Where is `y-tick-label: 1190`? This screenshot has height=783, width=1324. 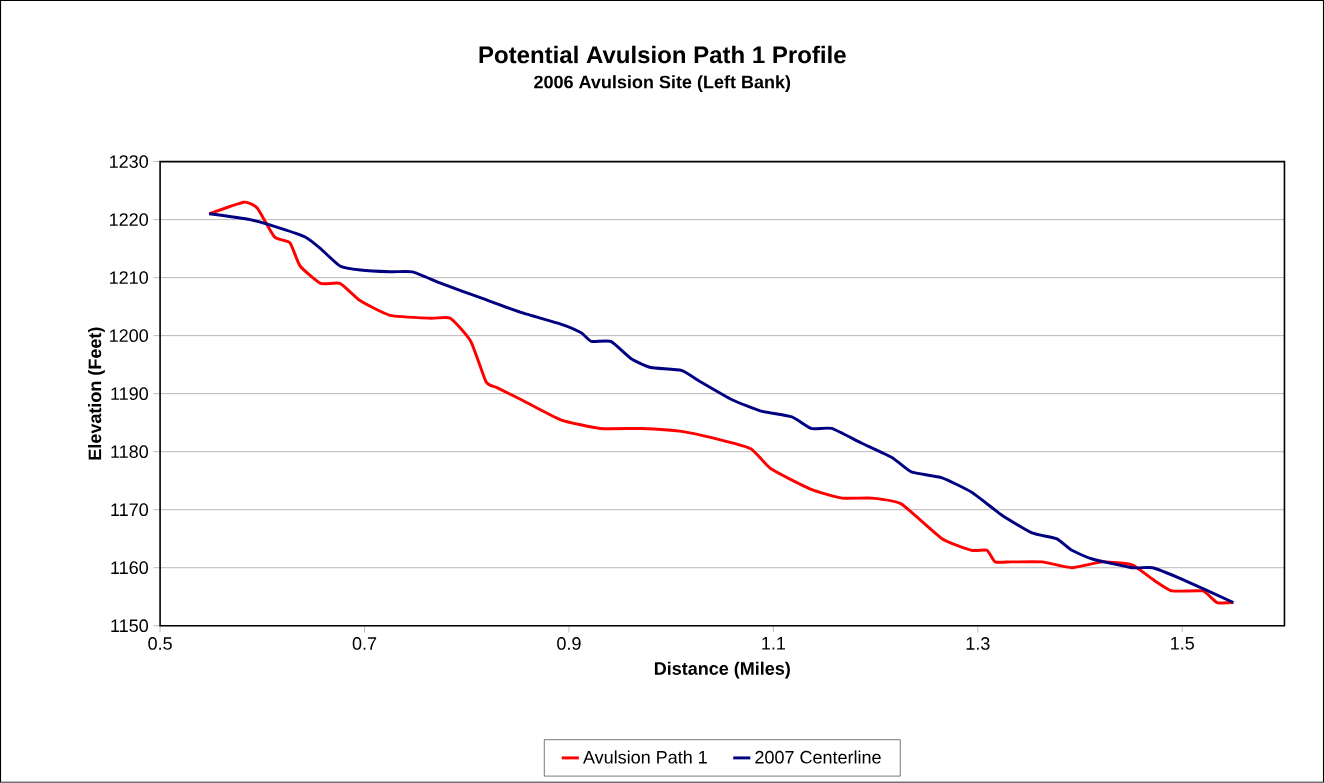 y-tick-label: 1190 is located at coordinates (129, 394).